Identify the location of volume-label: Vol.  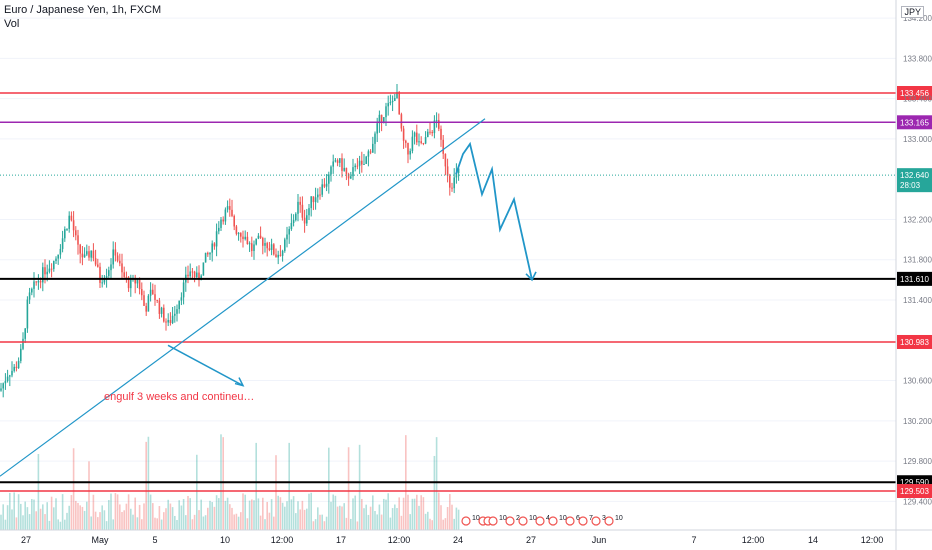
(12, 24).